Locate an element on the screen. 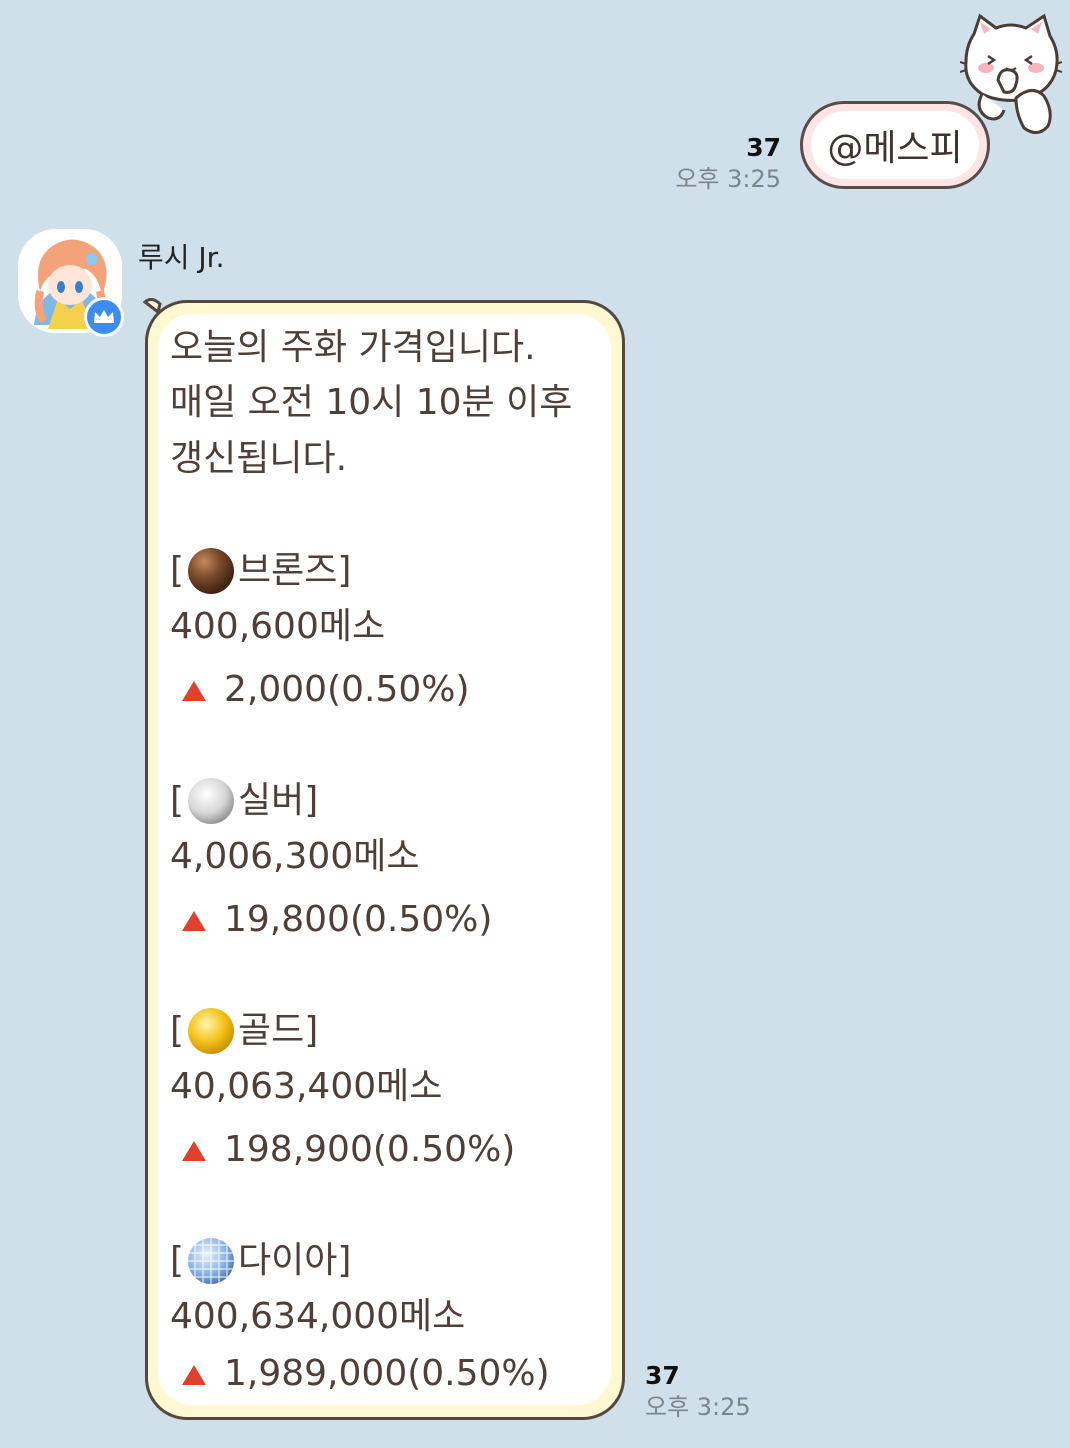  coin-name: 실버 is located at coordinates (271, 800).